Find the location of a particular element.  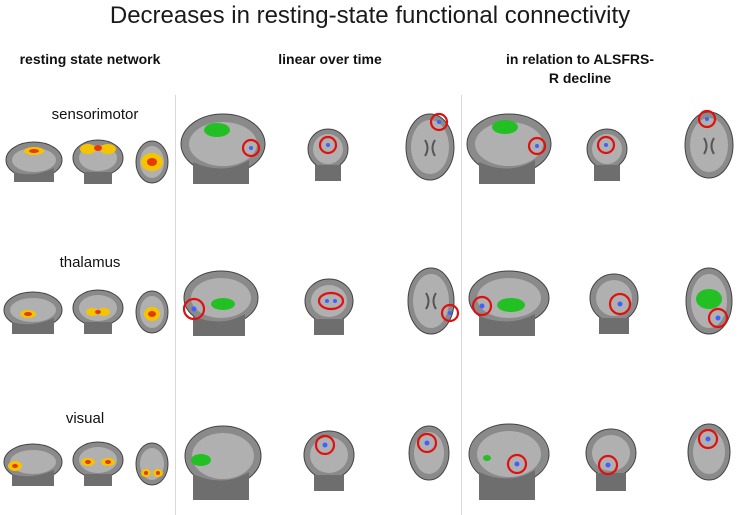

thalamus-linear-coronal-slice is located at coordinates (329, 306).